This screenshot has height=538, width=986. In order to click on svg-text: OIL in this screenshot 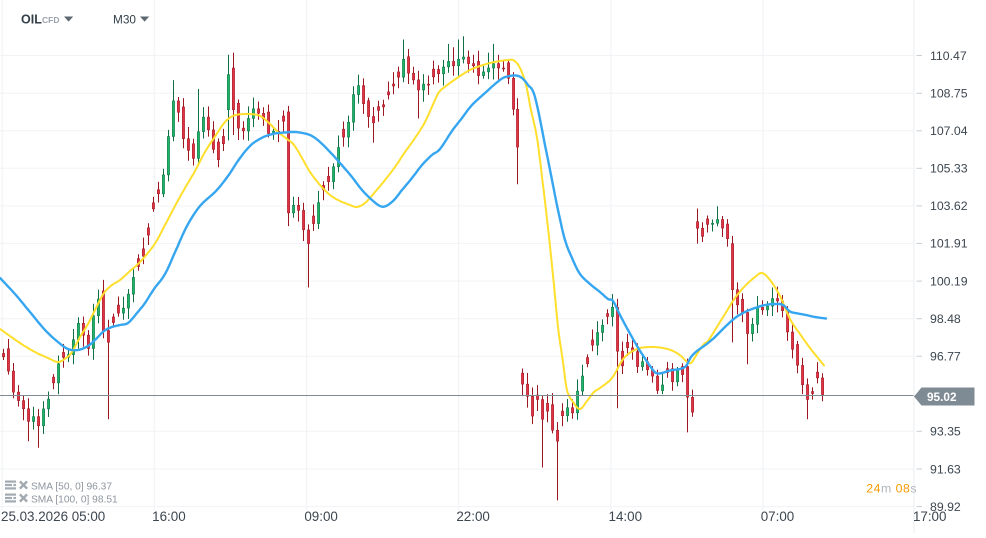, I will do `click(31, 20)`.